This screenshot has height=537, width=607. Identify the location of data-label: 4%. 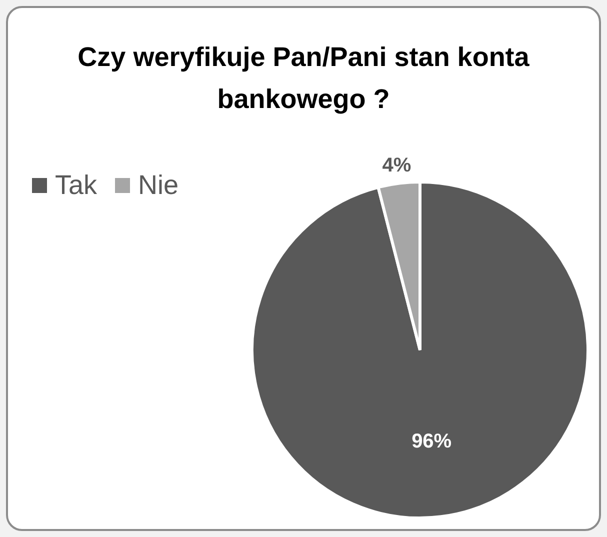
(397, 165).